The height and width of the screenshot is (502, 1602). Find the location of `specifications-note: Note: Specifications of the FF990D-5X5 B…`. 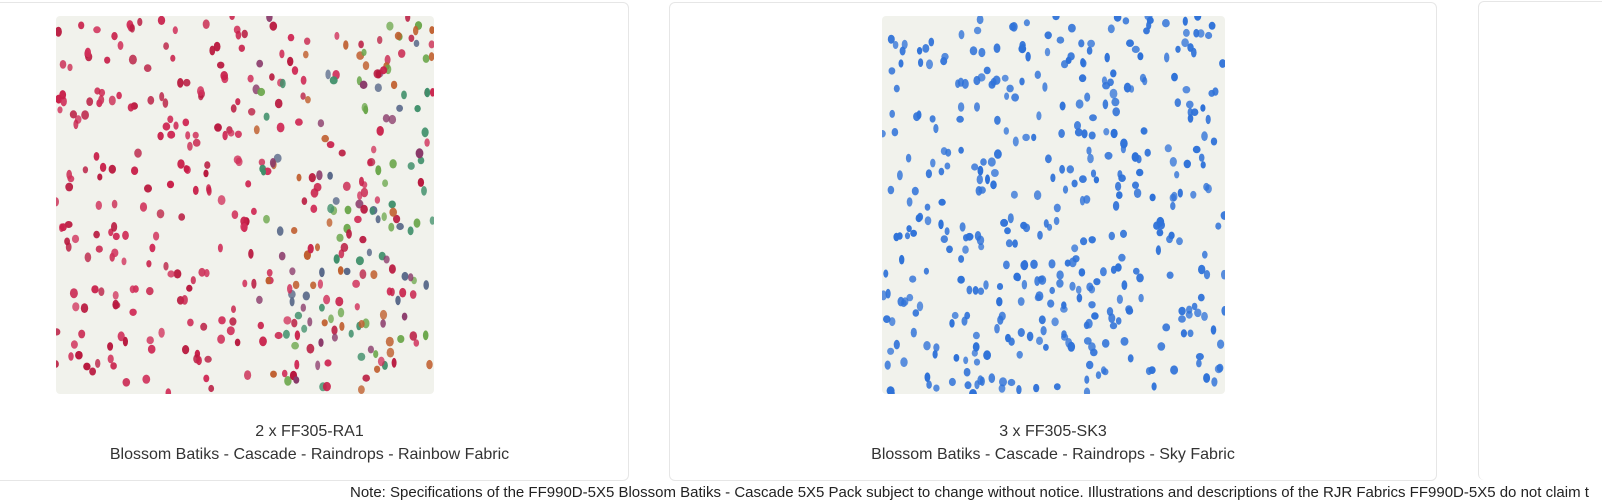

specifications-note: Note: Specifications of the FF990D-5X5 B… is located at coordinates (969, 492).